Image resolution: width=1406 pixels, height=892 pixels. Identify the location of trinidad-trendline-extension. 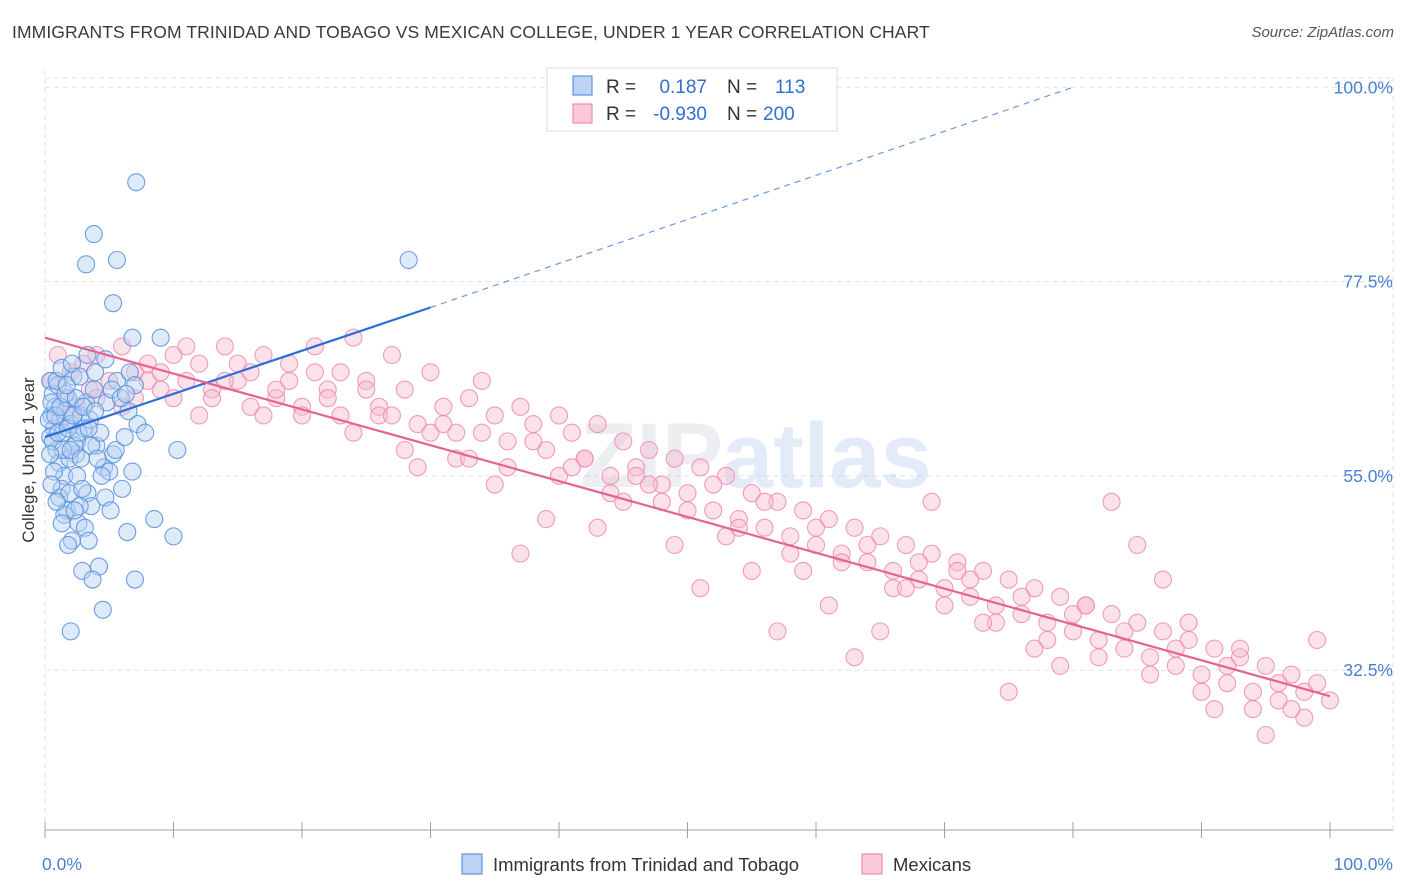
(752, 197).